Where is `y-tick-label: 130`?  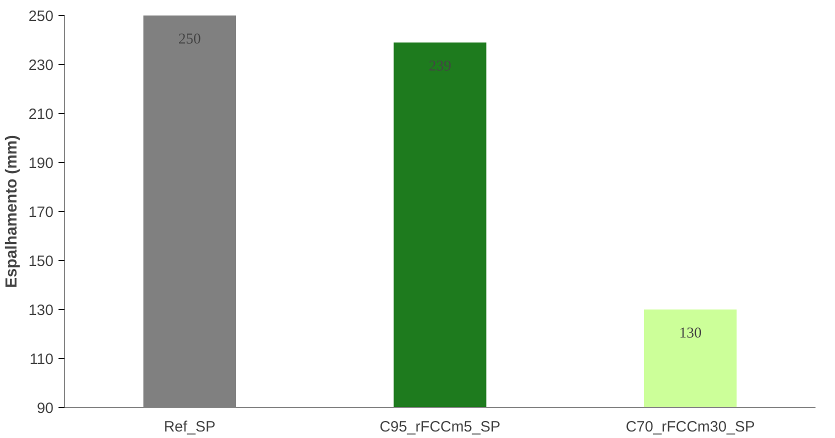
y-tick-label: 130 is located at coordinates (41, 310).